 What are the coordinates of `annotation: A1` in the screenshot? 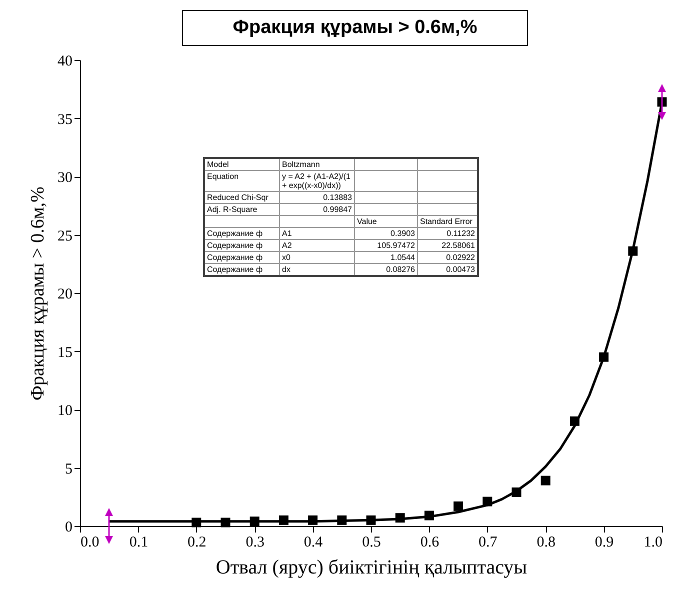 It's located at (317, 234).